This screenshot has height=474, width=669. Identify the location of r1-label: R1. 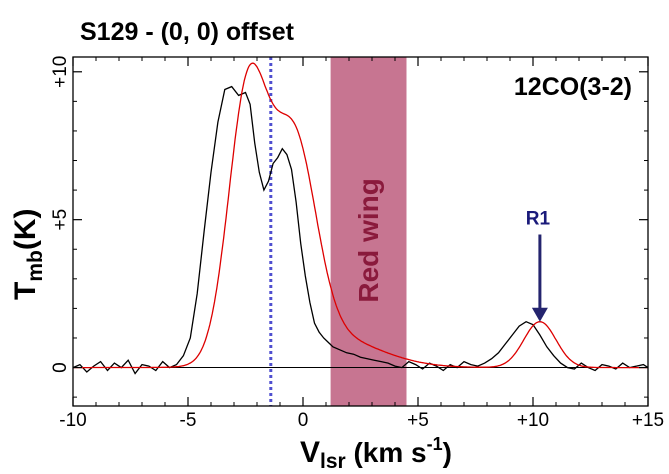
(538, 218).